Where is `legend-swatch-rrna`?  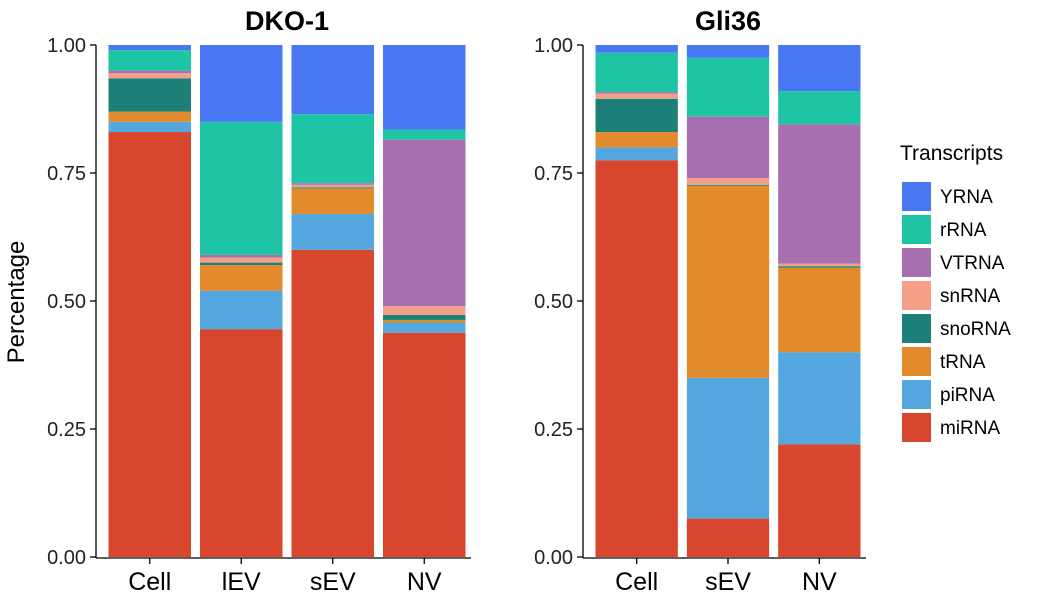
legend-swatch-rrna is located at coordinates (916, 229).